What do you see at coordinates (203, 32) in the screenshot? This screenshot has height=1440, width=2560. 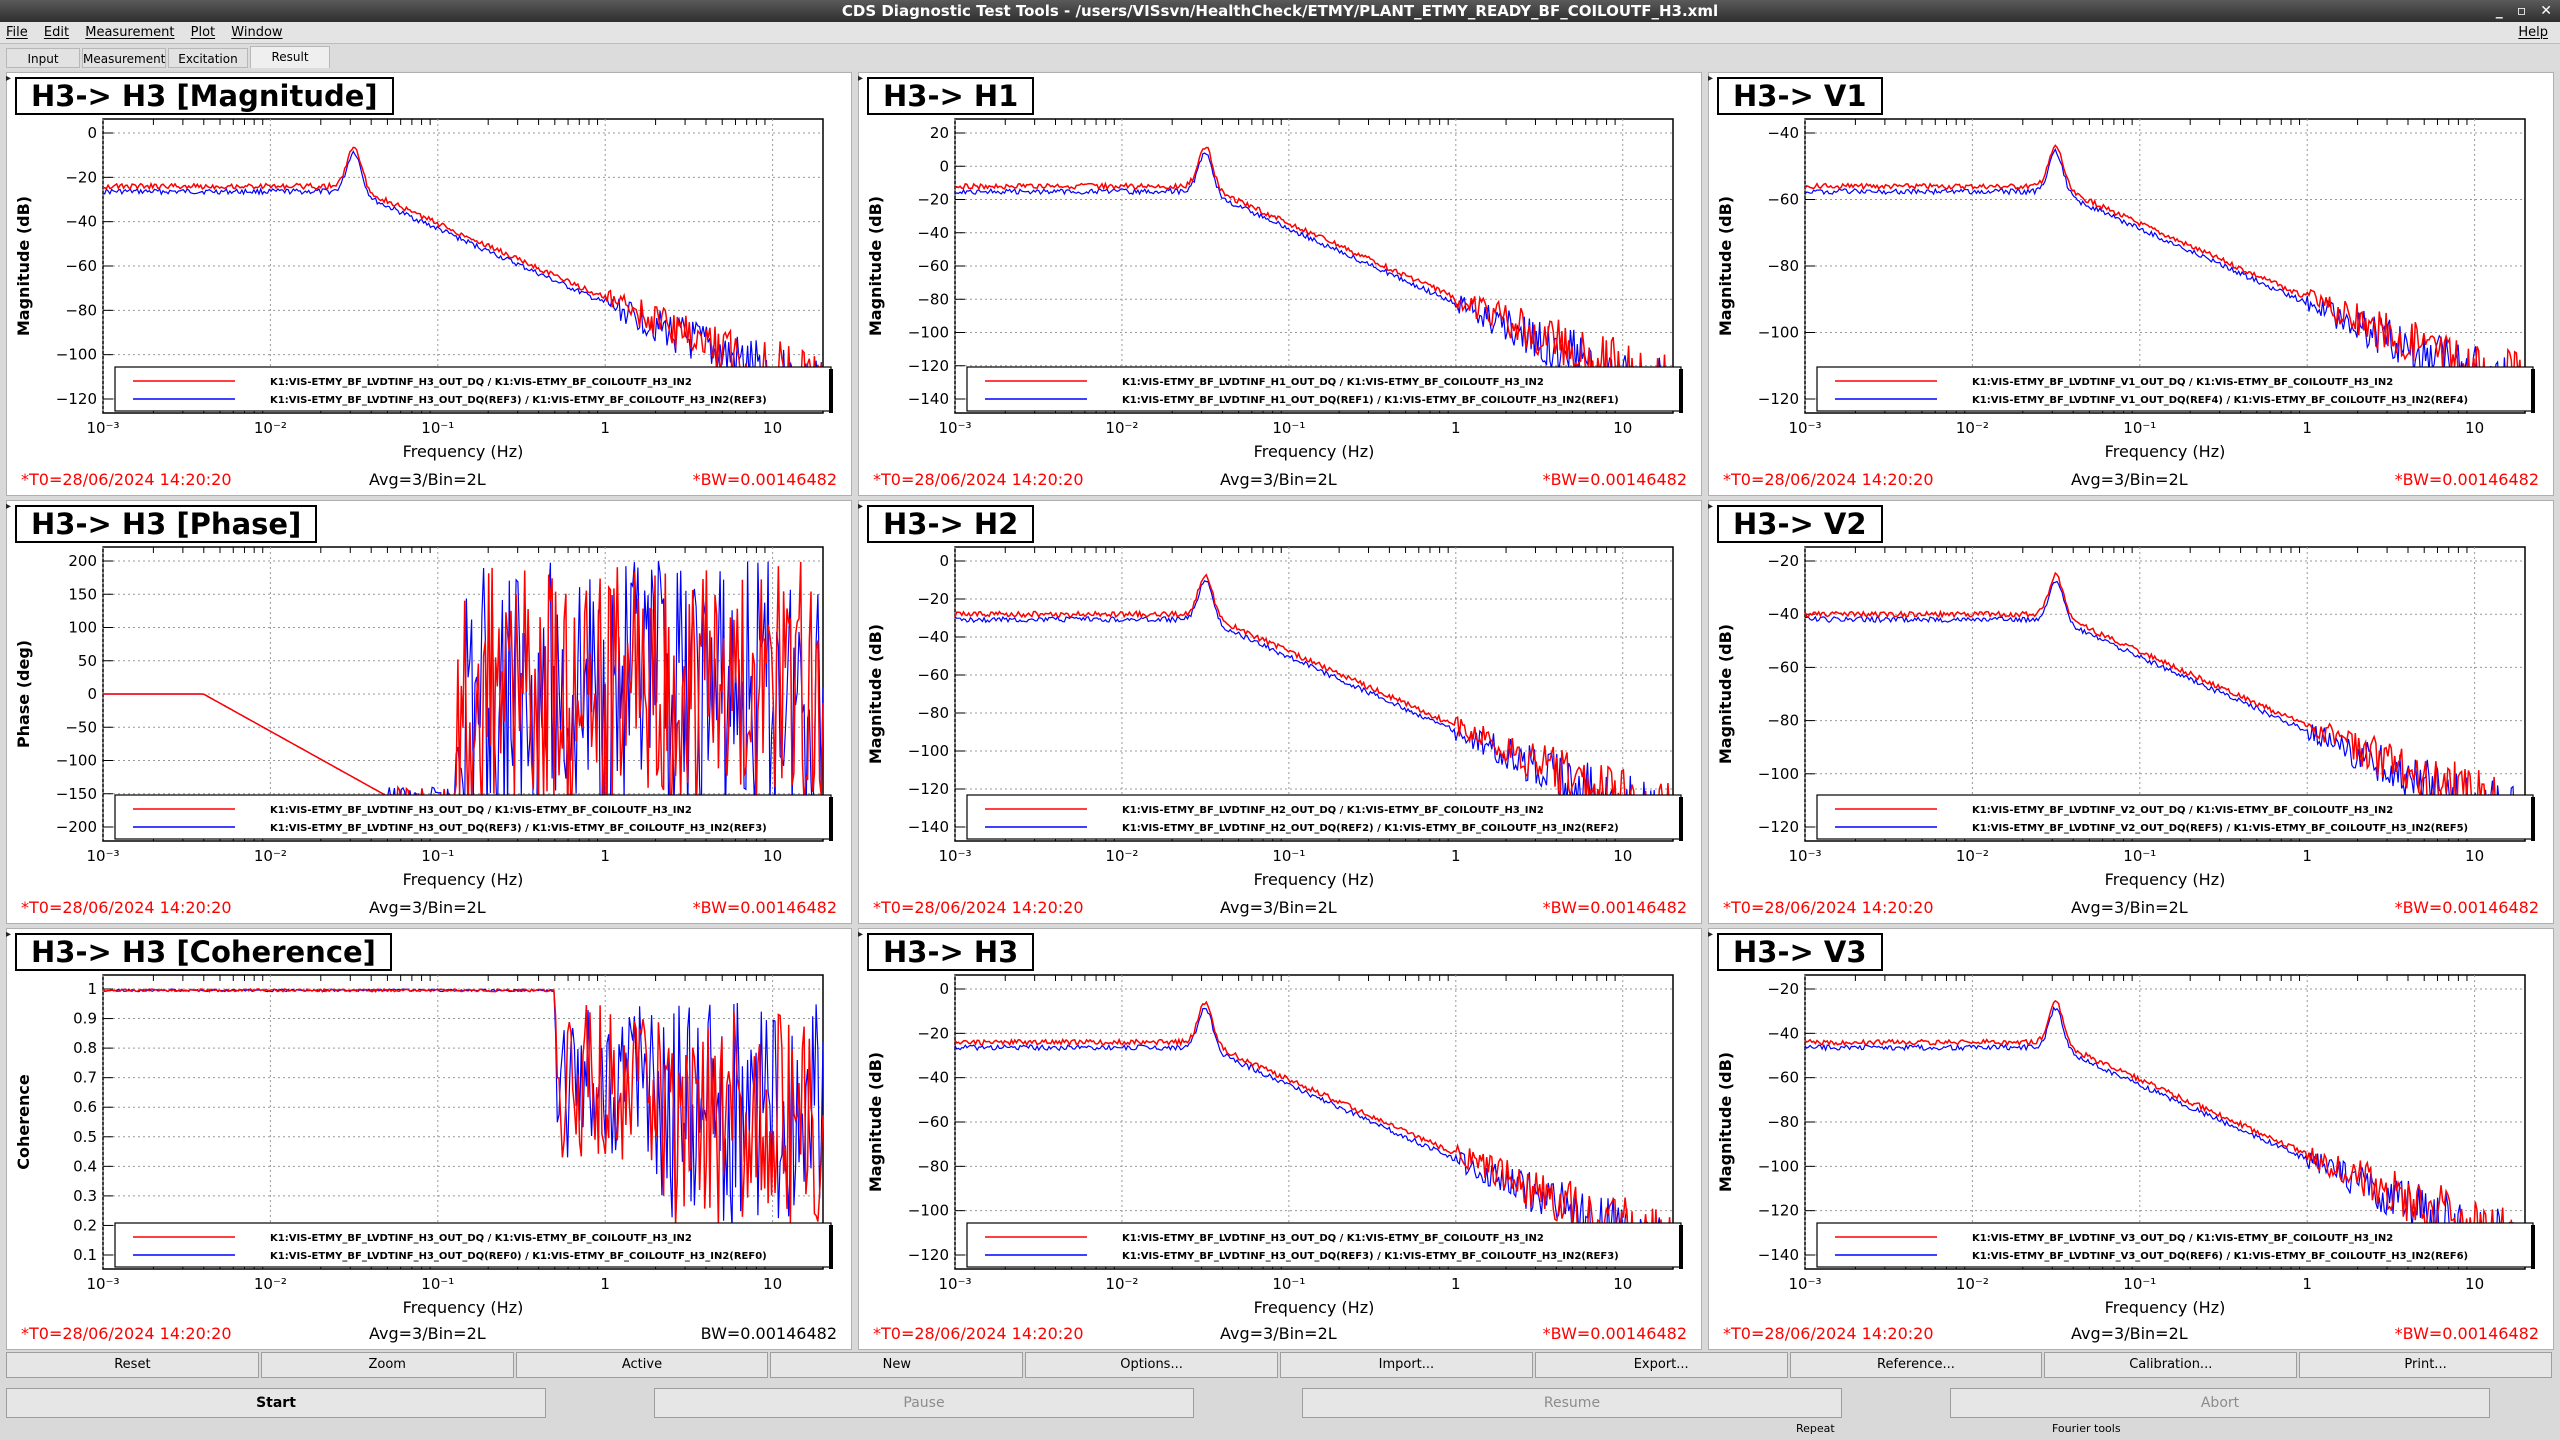 I see `menu-plot: Plot` at bounding box center [203, 32].